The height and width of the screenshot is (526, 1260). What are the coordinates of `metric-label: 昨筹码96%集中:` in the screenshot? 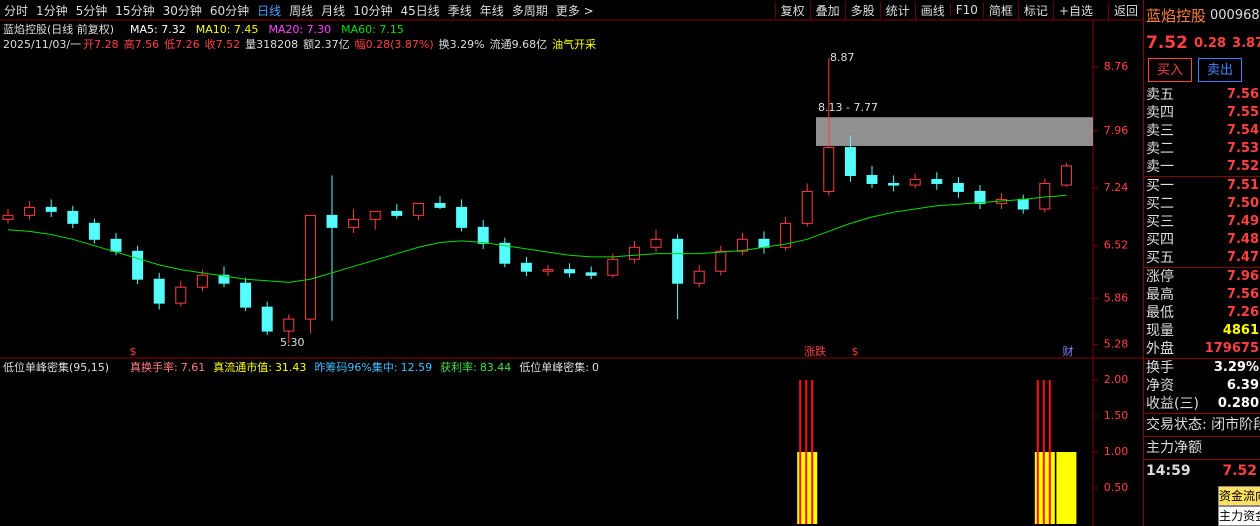 It's located at (355, 367).